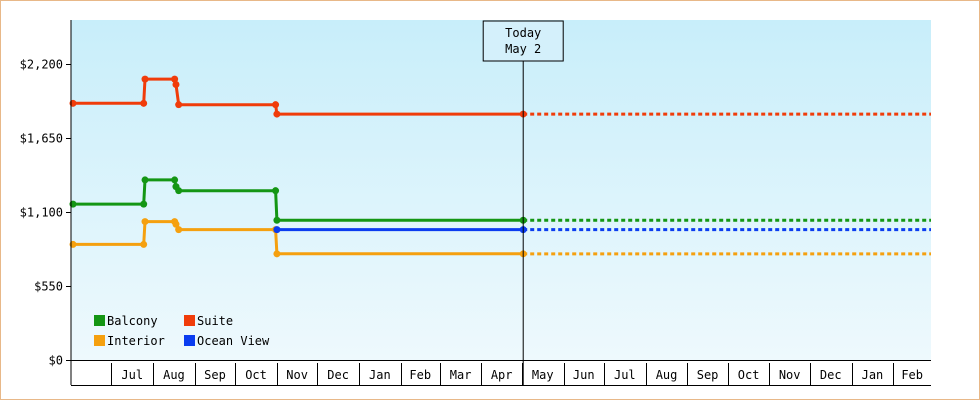  I want to click on today-date: May 2, so click(523, 49).